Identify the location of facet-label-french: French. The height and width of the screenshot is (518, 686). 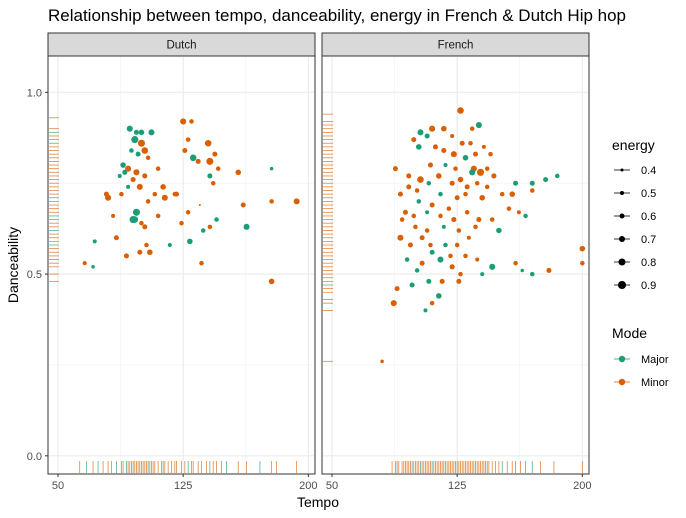
(456, 46).